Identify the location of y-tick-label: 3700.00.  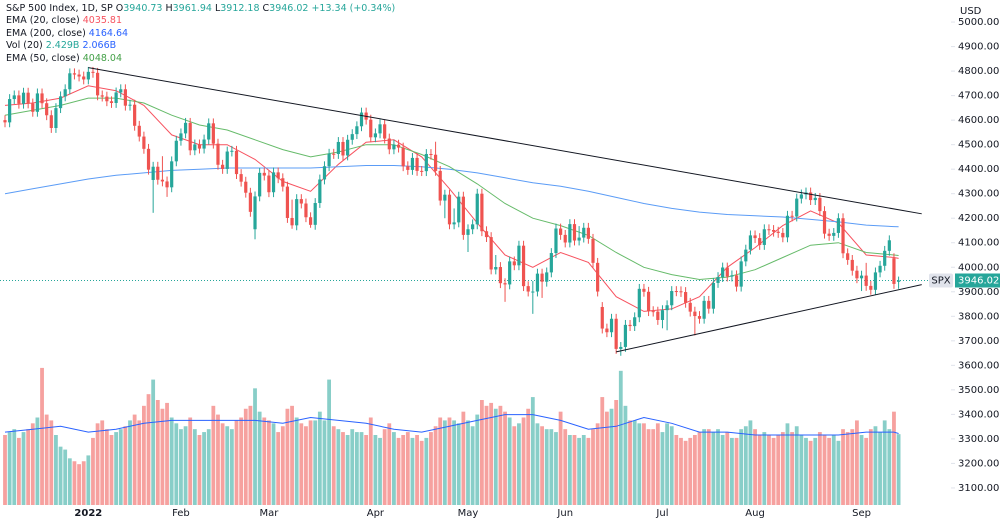
(978, 341).